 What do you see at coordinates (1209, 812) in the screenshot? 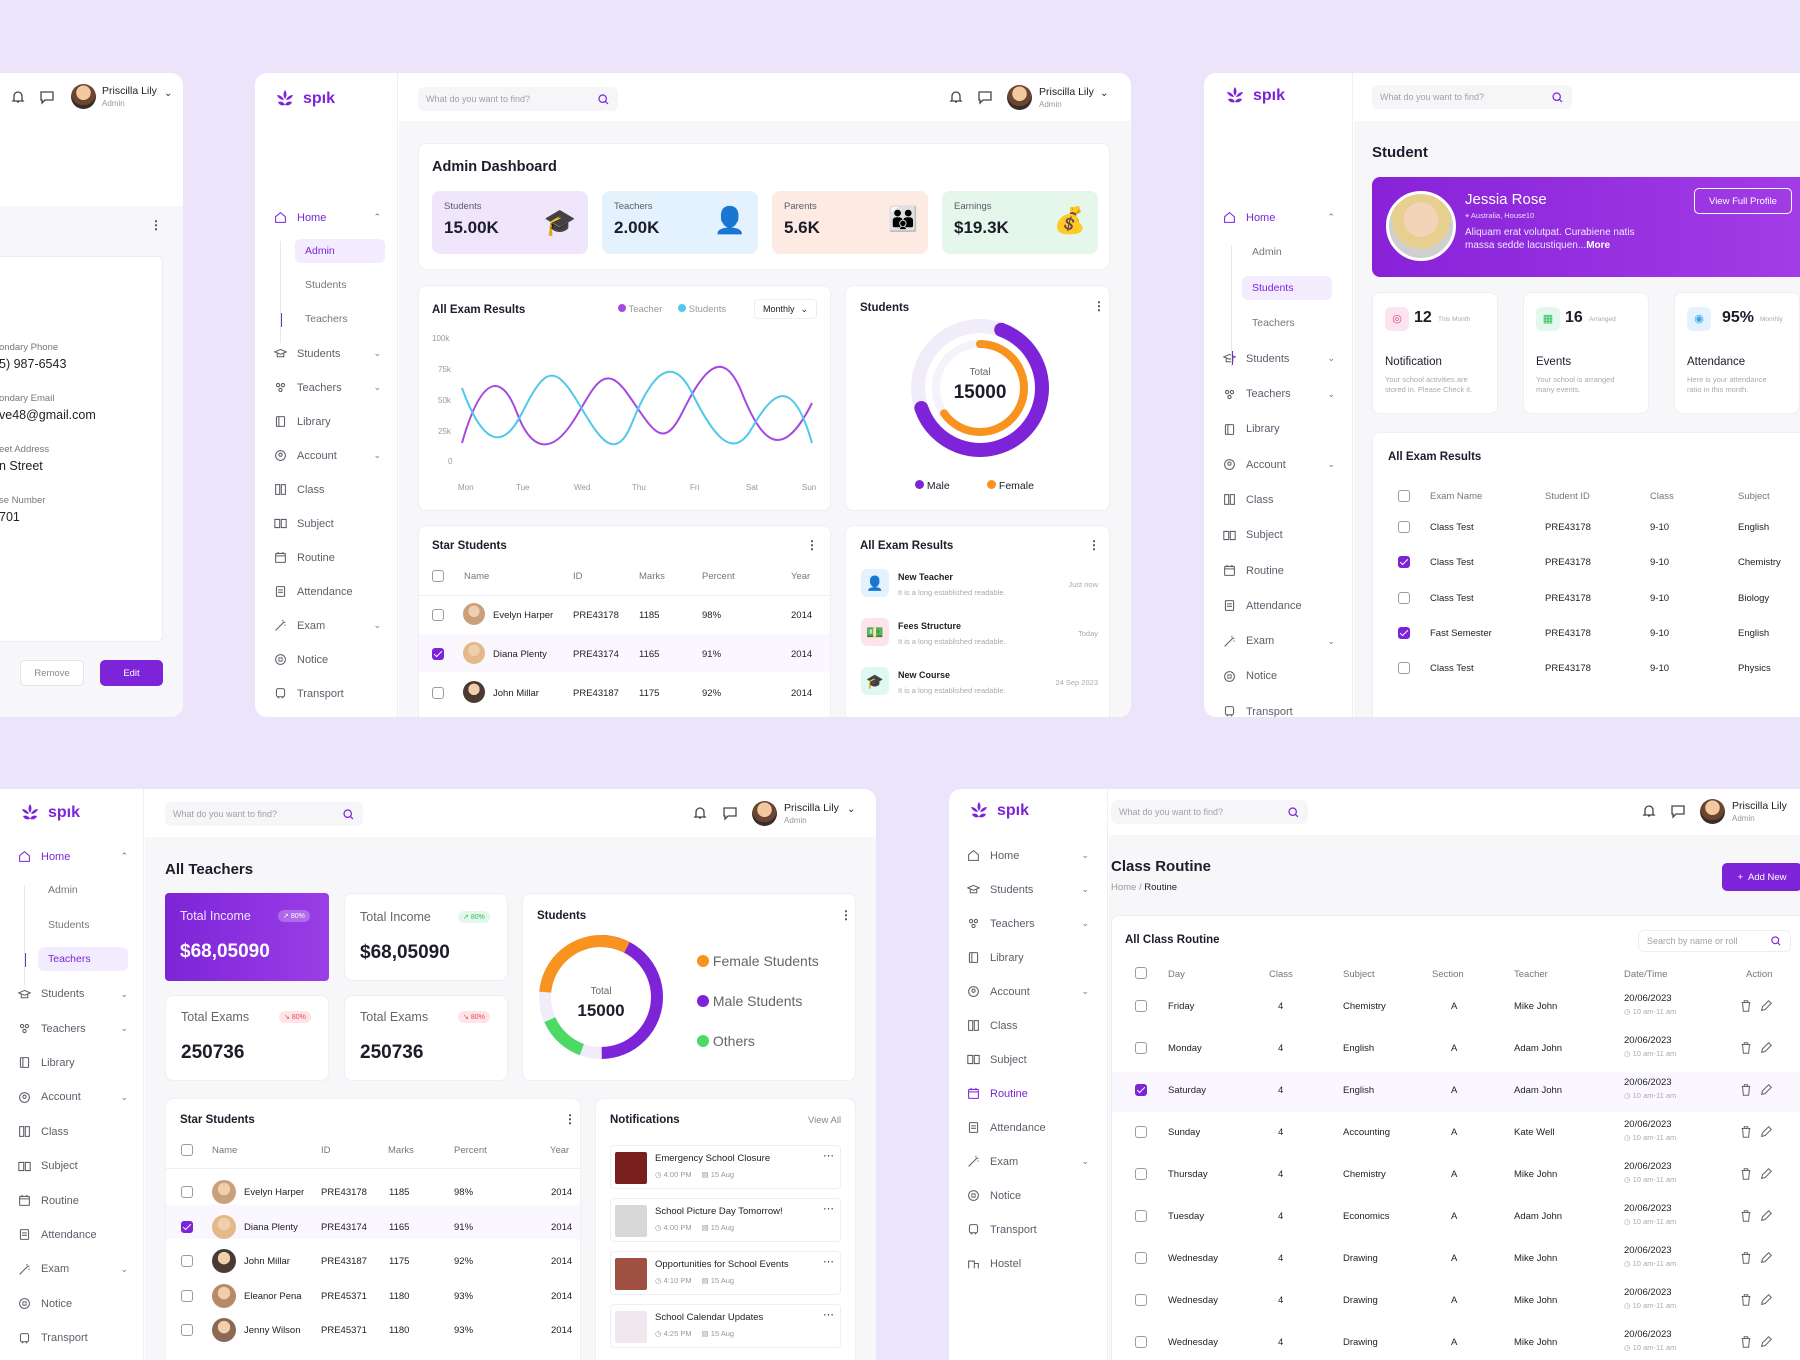
I see `search-input: What do you want to find?` at bounding box center [1209, 812].